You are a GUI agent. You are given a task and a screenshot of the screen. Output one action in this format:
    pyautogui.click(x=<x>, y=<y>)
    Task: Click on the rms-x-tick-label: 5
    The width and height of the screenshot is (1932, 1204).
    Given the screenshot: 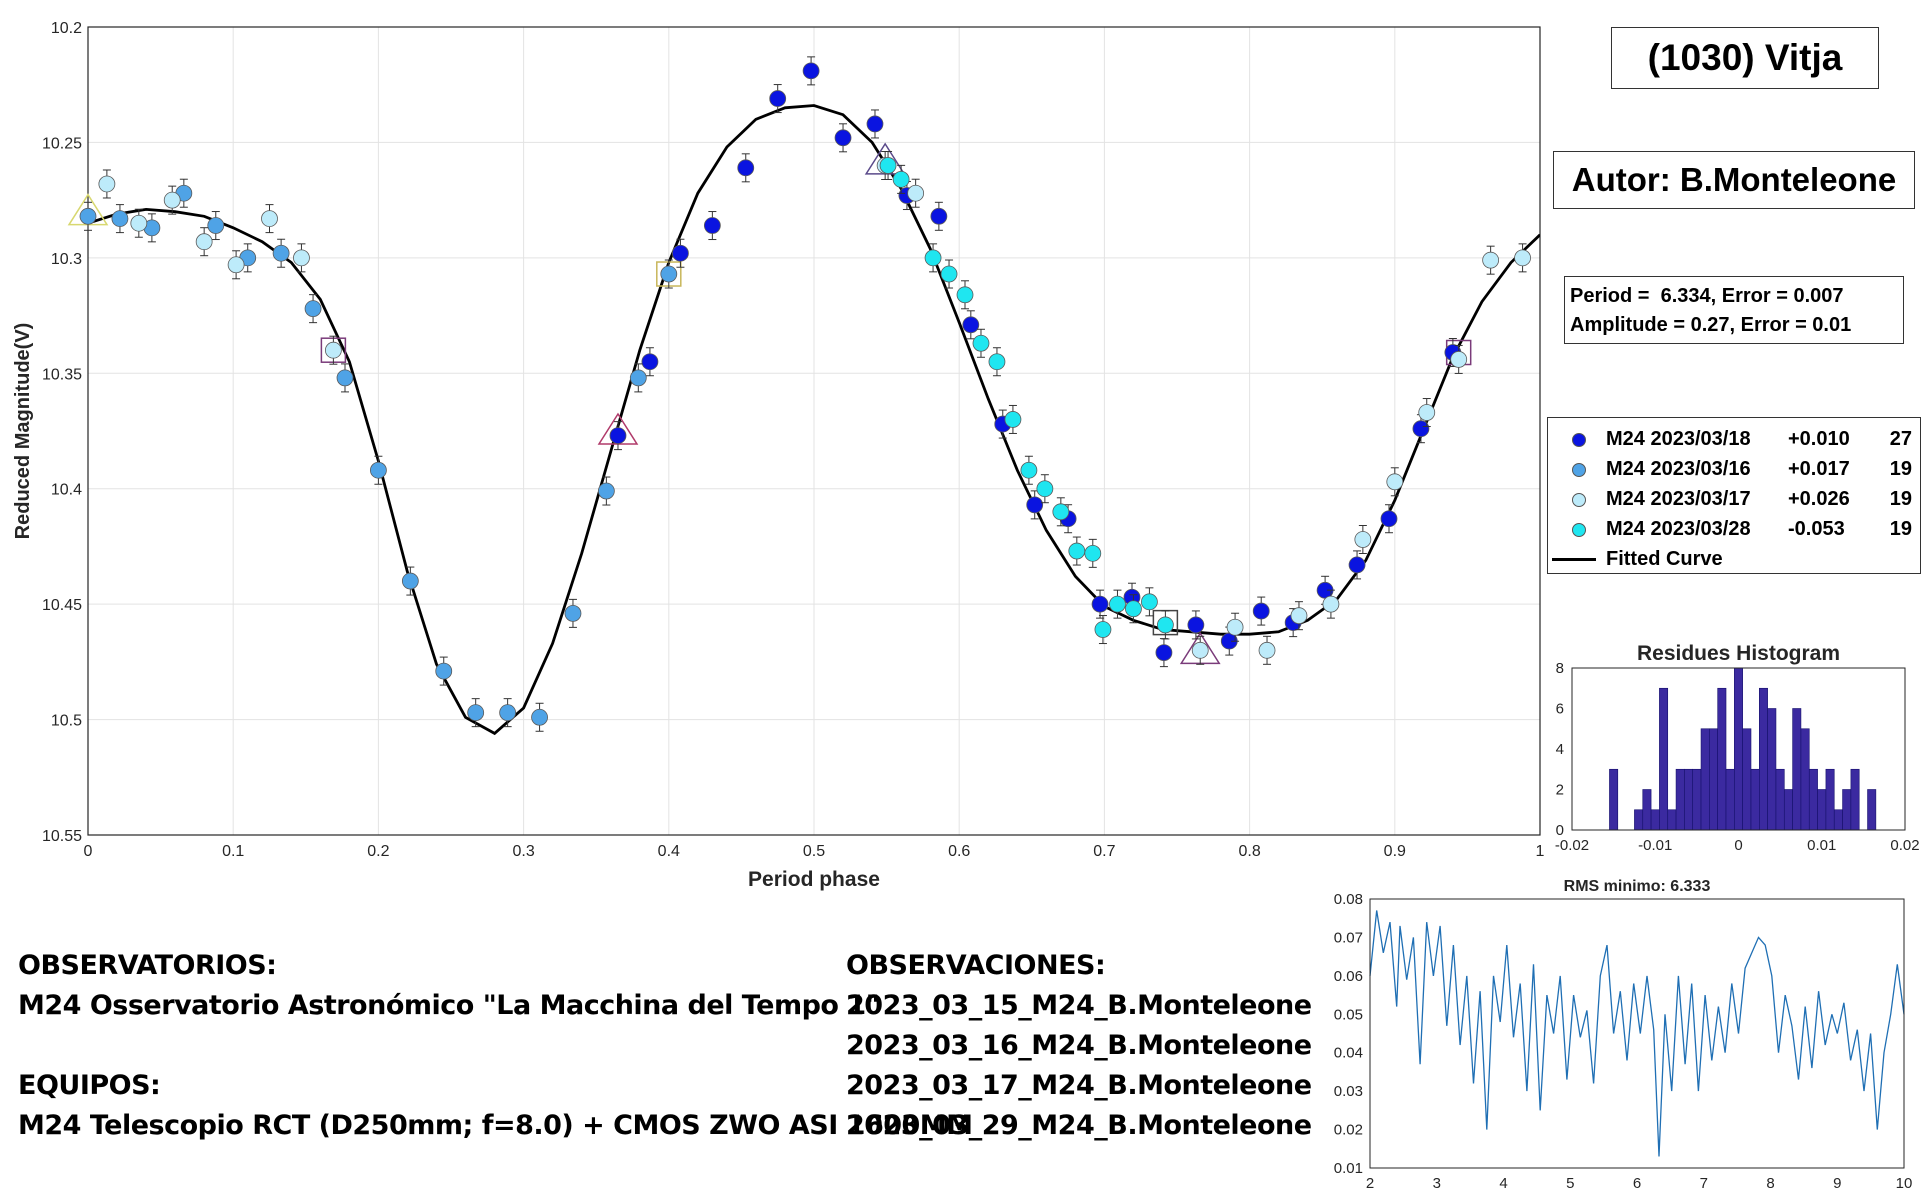 What is the action you would take?
    pyautogui.click(x=1570, y=1183)
    